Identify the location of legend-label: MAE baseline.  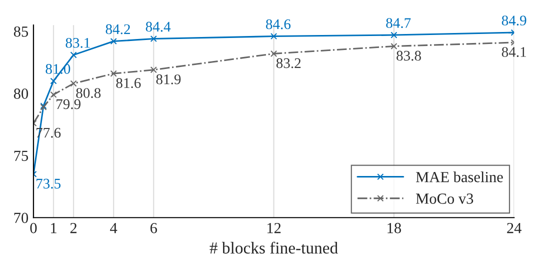
(459, 176).